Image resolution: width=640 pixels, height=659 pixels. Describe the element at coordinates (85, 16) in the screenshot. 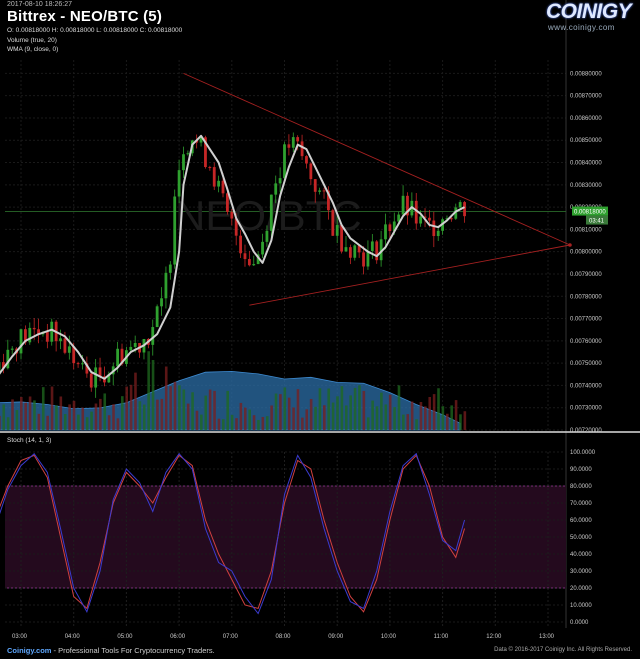

I see `chart-title: Bittrex - NEO/BTC (5)` at that location.